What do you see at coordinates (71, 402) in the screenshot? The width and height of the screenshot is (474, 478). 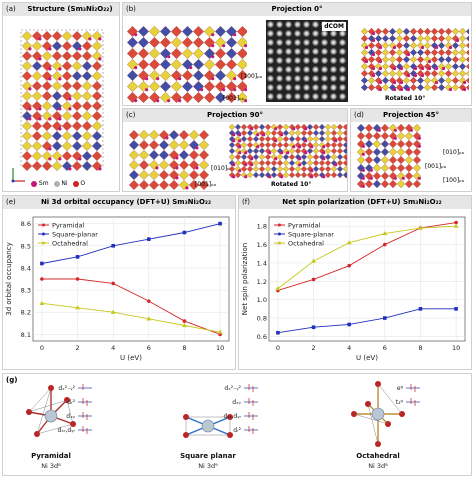 I see `orbital-level-label: dᵣ²` at bounding box center [71, 402].